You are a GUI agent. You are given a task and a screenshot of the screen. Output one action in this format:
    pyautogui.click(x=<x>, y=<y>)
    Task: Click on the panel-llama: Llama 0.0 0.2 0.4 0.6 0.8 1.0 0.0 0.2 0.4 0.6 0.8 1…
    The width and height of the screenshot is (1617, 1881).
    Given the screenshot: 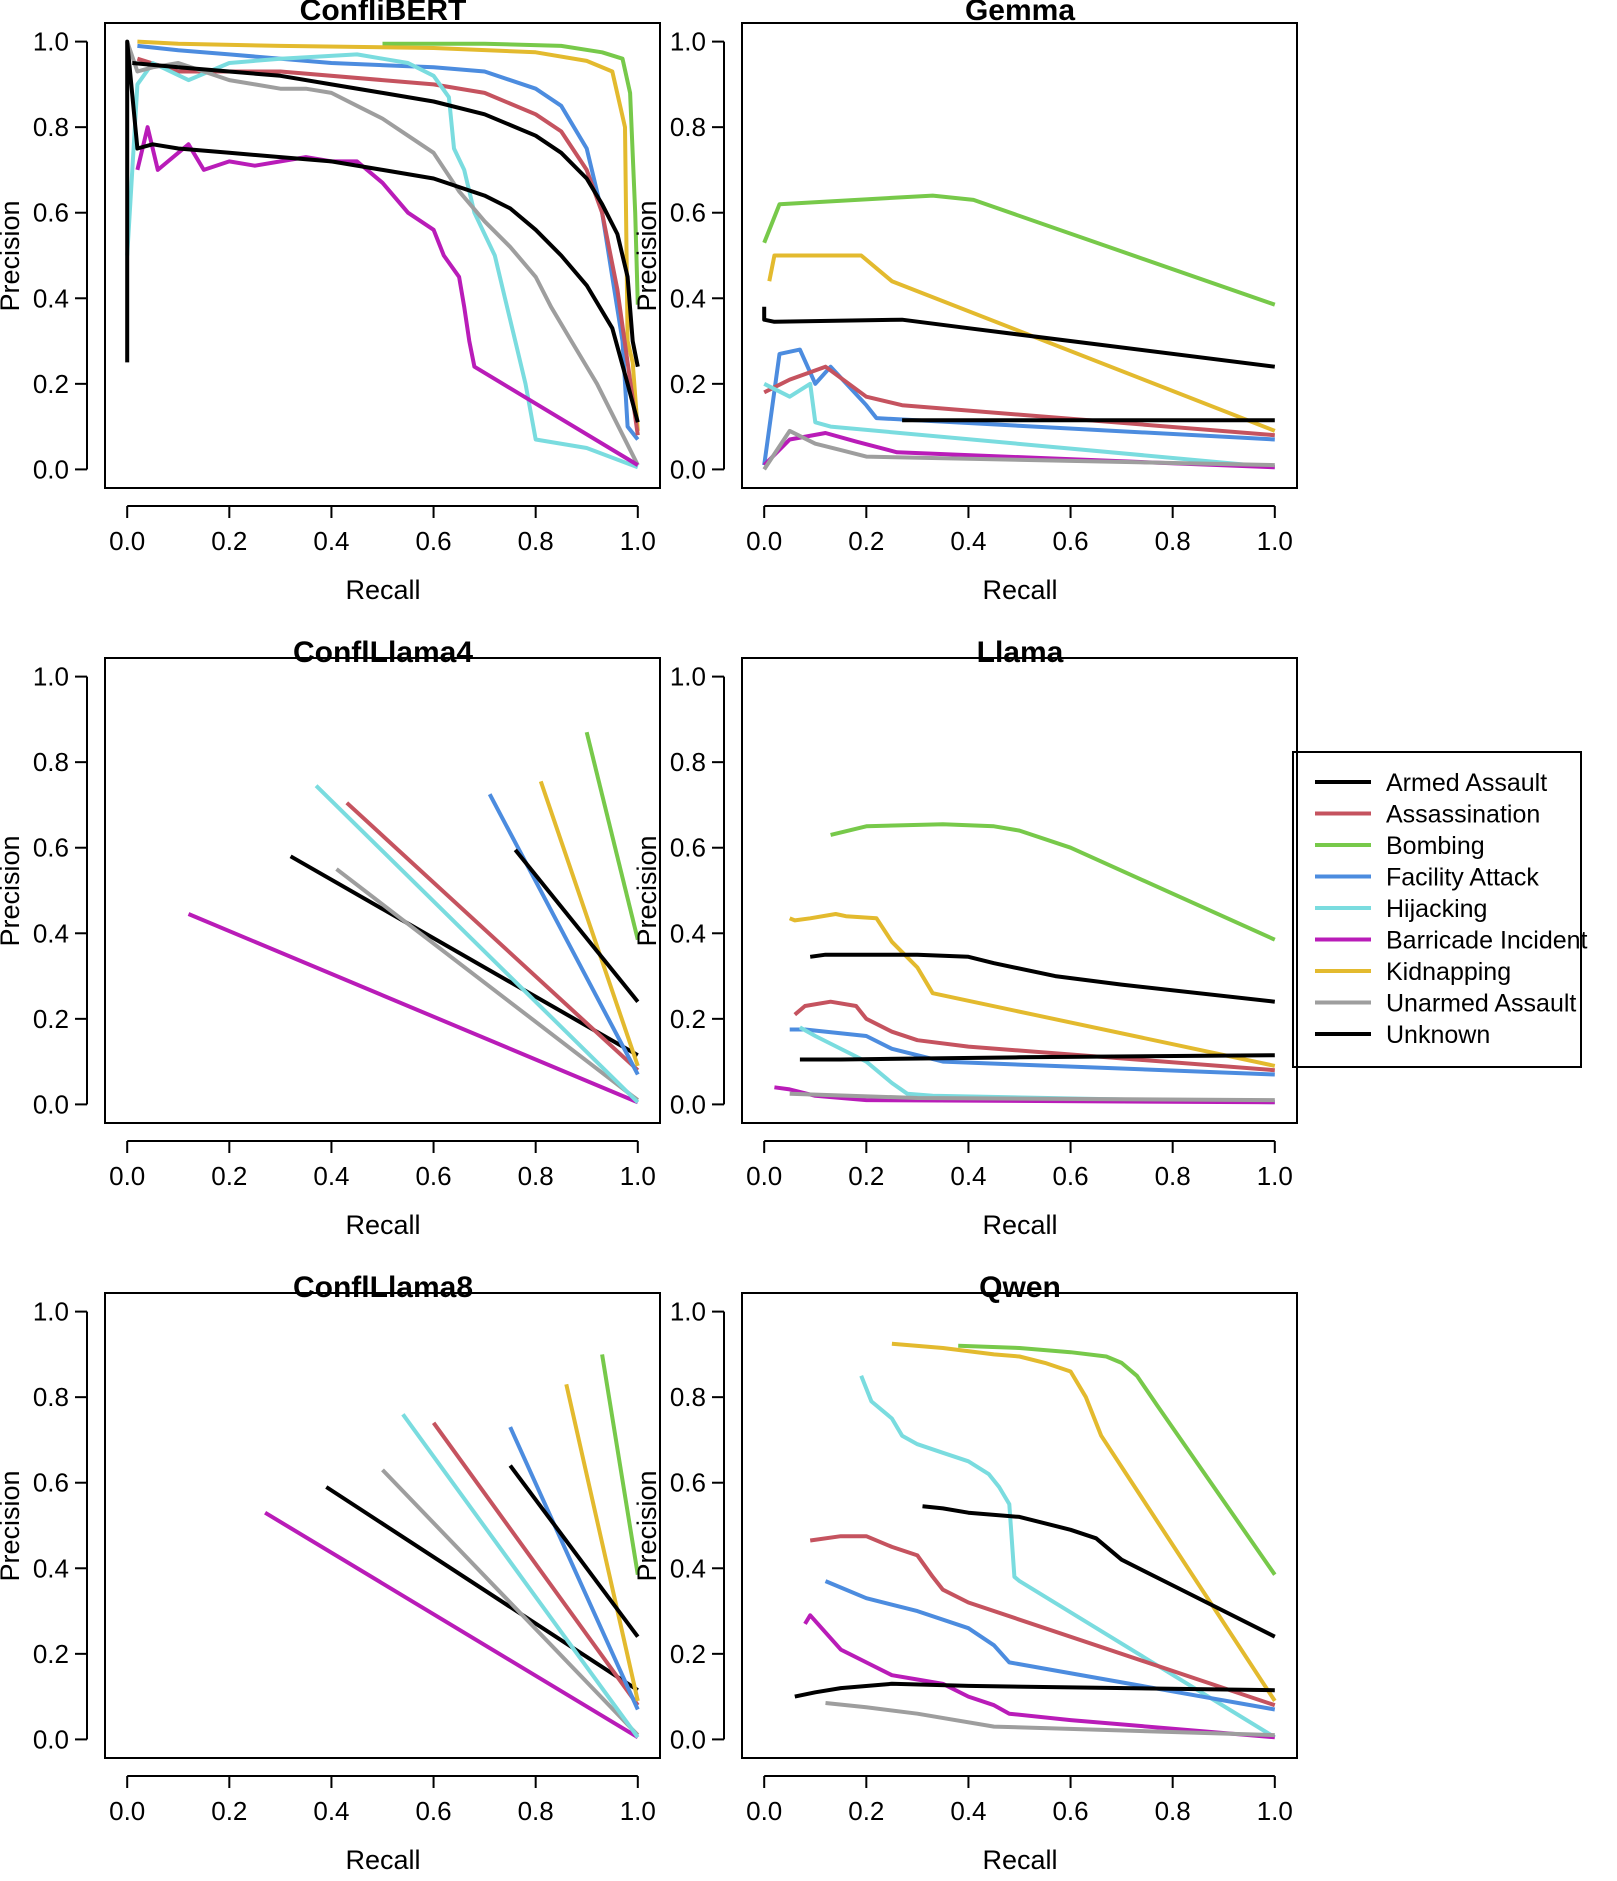 What is the action you would take?
    pyautogui.click(x=965, y=938)
    